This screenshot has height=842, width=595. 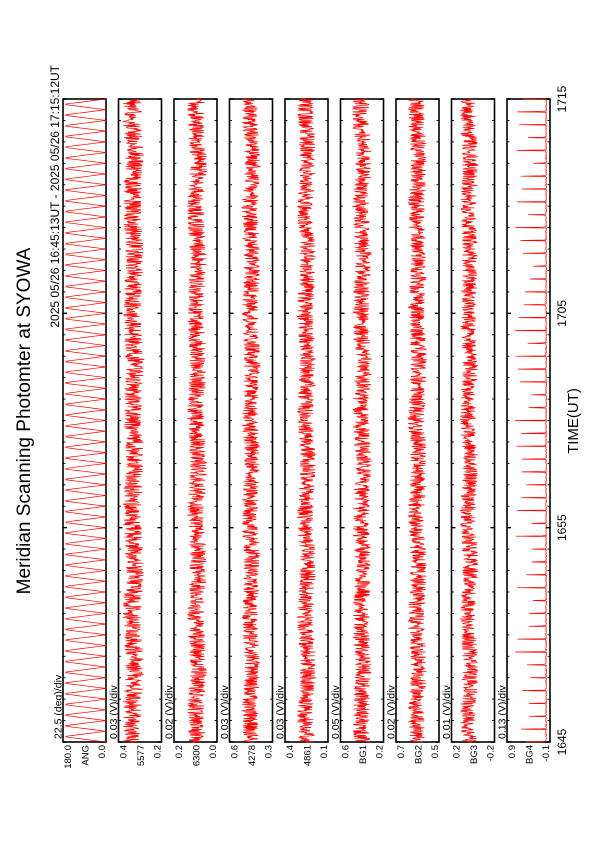 I want to click on y-tick-label: 0.3, so click(x=269, y=751).